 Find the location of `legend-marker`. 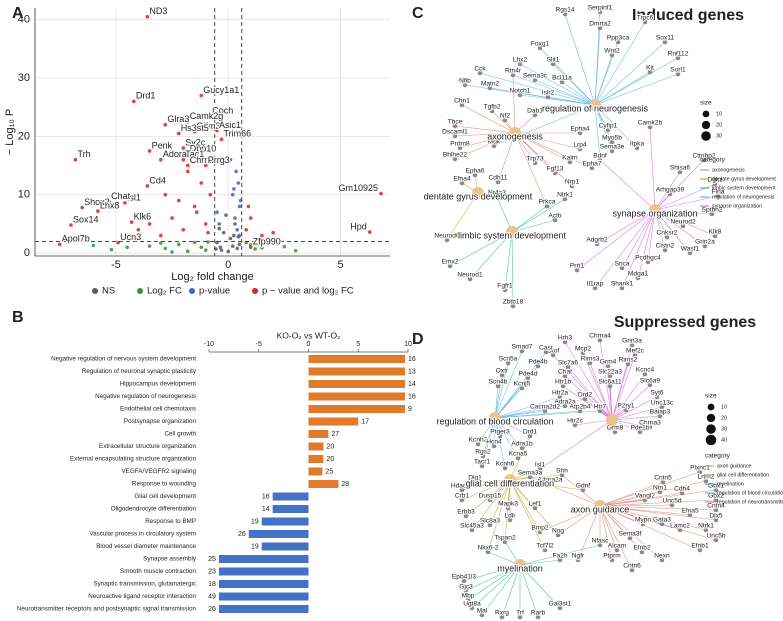

legend-marker is located at coordinates (140, 291).